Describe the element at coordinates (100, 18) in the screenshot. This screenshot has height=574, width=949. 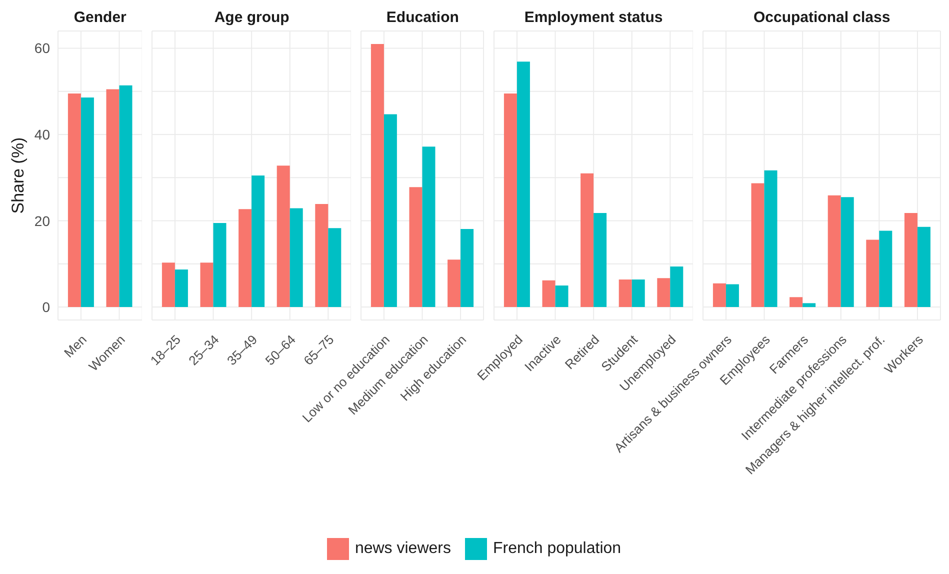
I see `chart-title: Gender` at that location.